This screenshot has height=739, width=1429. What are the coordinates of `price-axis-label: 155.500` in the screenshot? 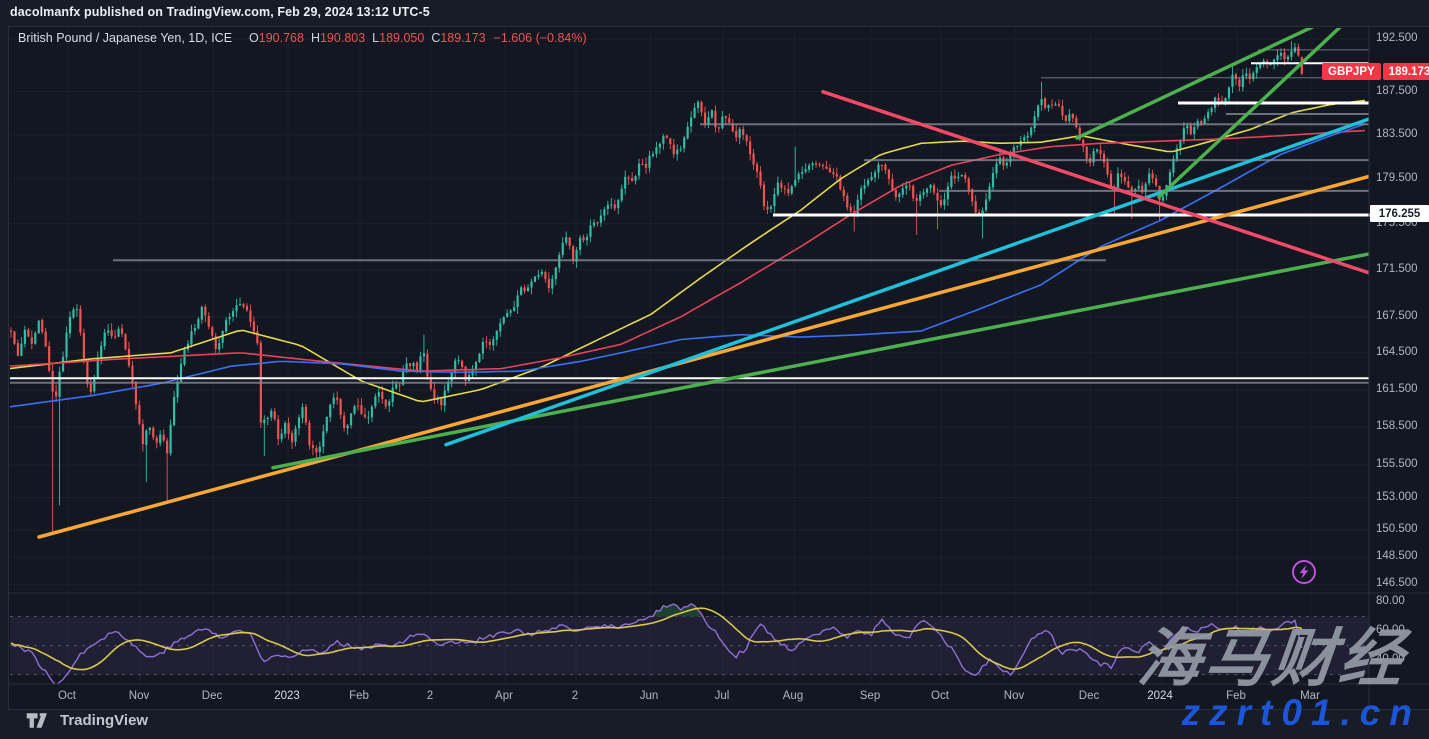 It's located at (1397, 464).